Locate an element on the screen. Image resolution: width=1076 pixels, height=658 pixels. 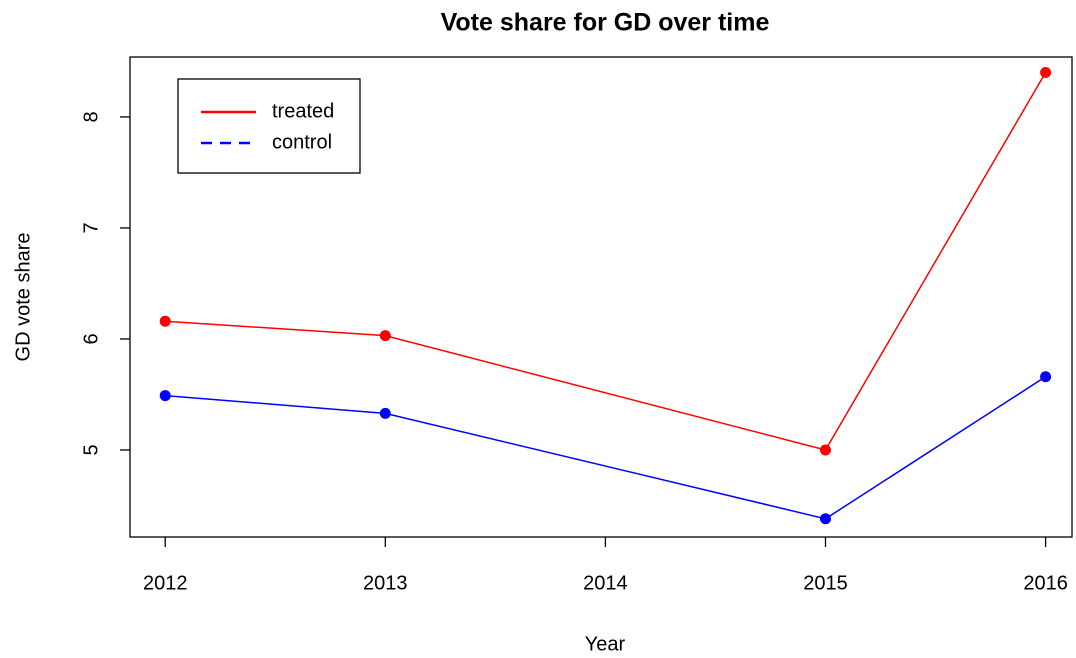
y-axis-title: GD vote share is located at coordinates (23, 297).